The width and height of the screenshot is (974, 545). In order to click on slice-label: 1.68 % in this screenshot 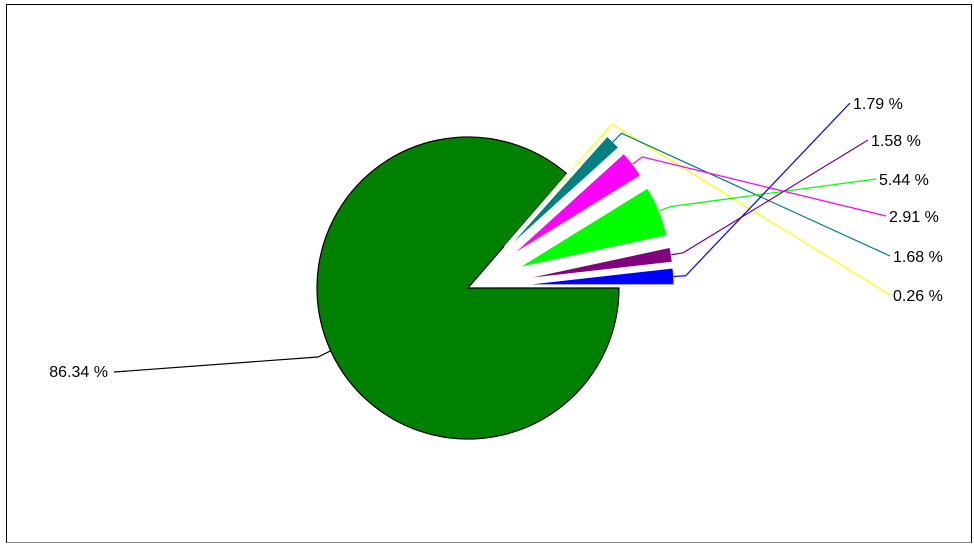, I will do `click(918, 257)`.